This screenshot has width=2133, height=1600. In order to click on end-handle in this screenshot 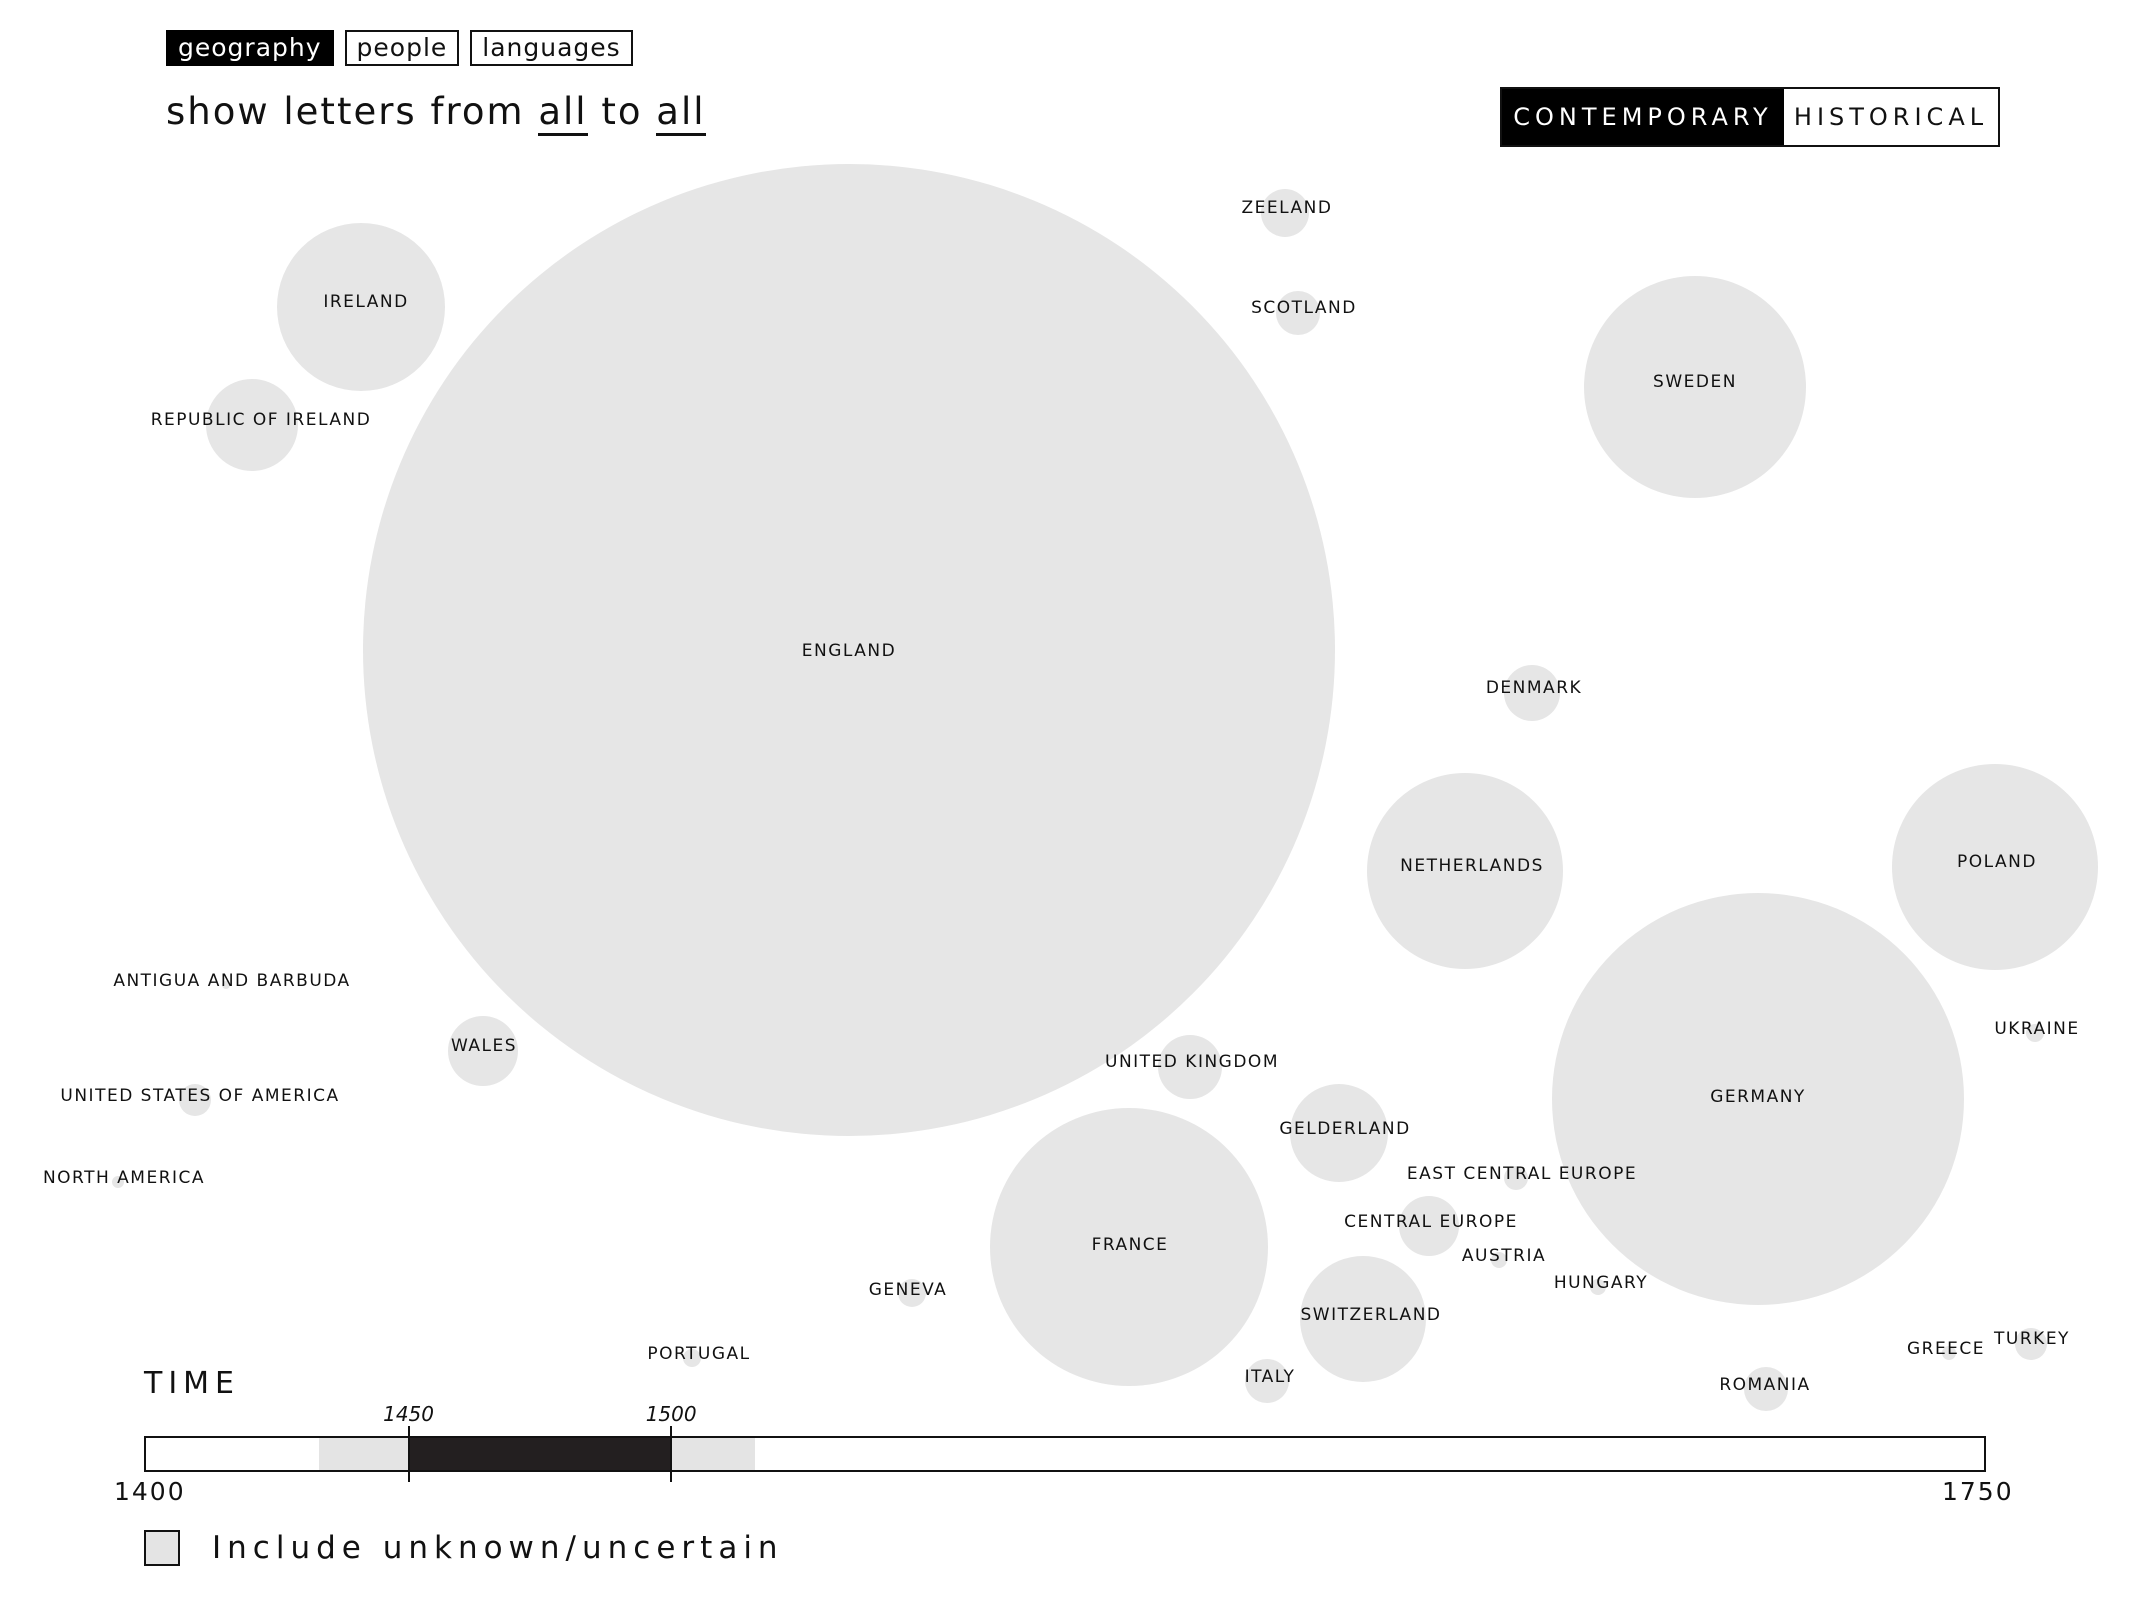, I will do `click(671, 1454)`.